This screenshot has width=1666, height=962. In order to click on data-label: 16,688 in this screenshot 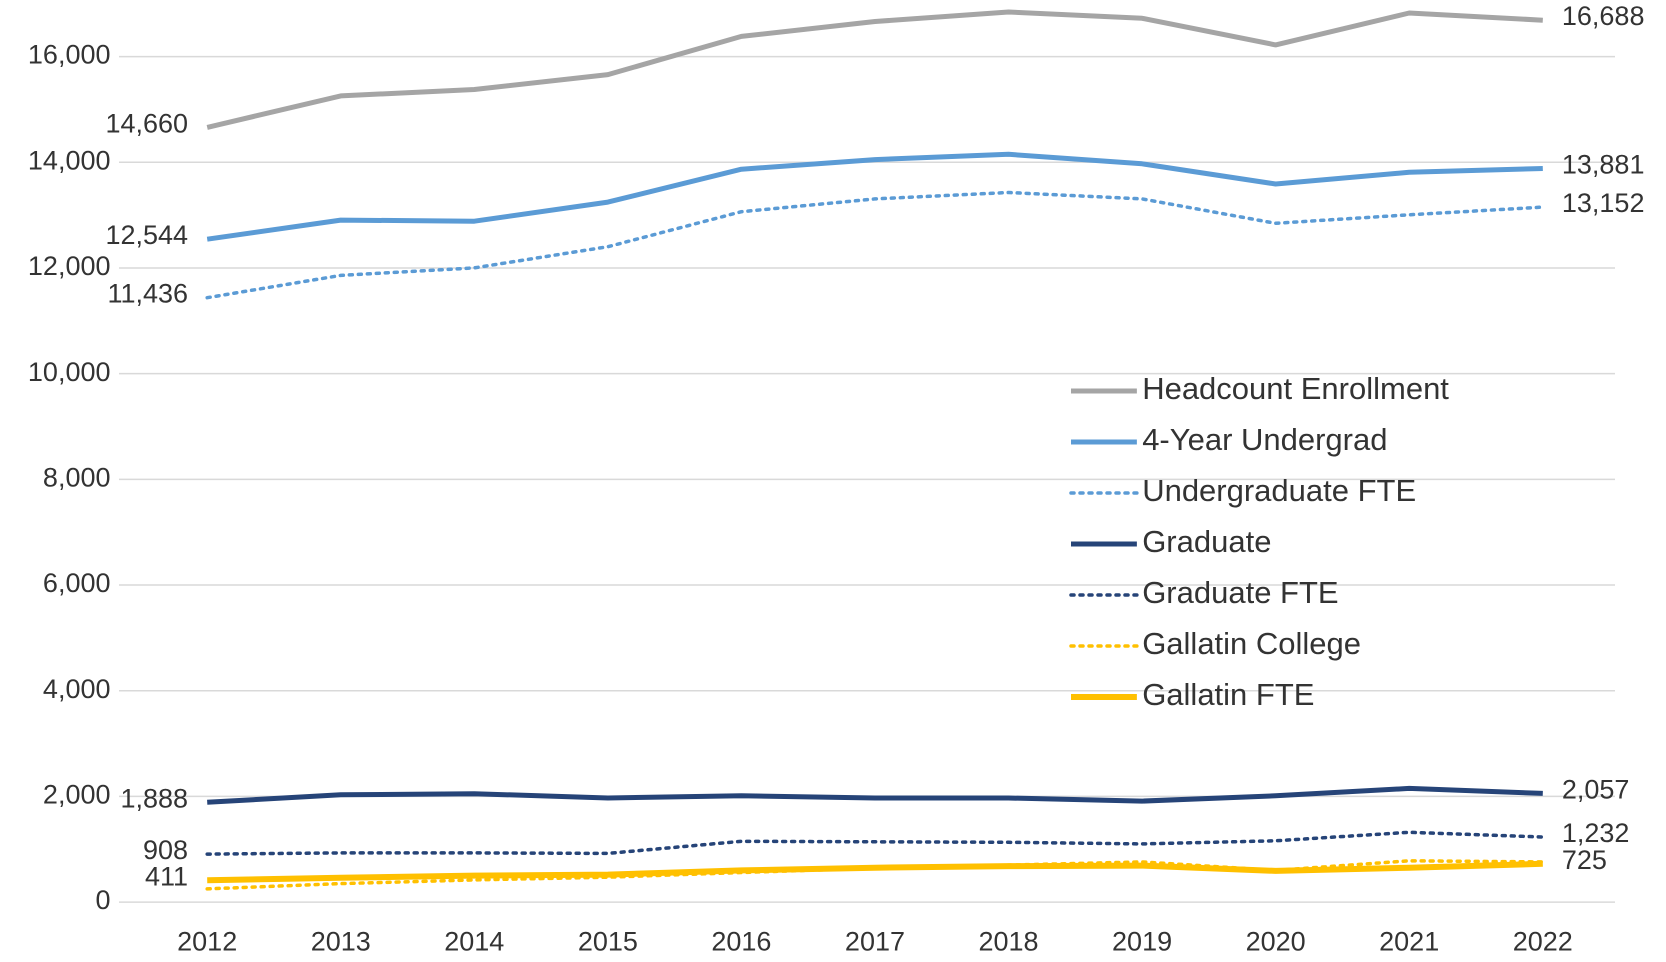, I will do `click(1603, 16)`.